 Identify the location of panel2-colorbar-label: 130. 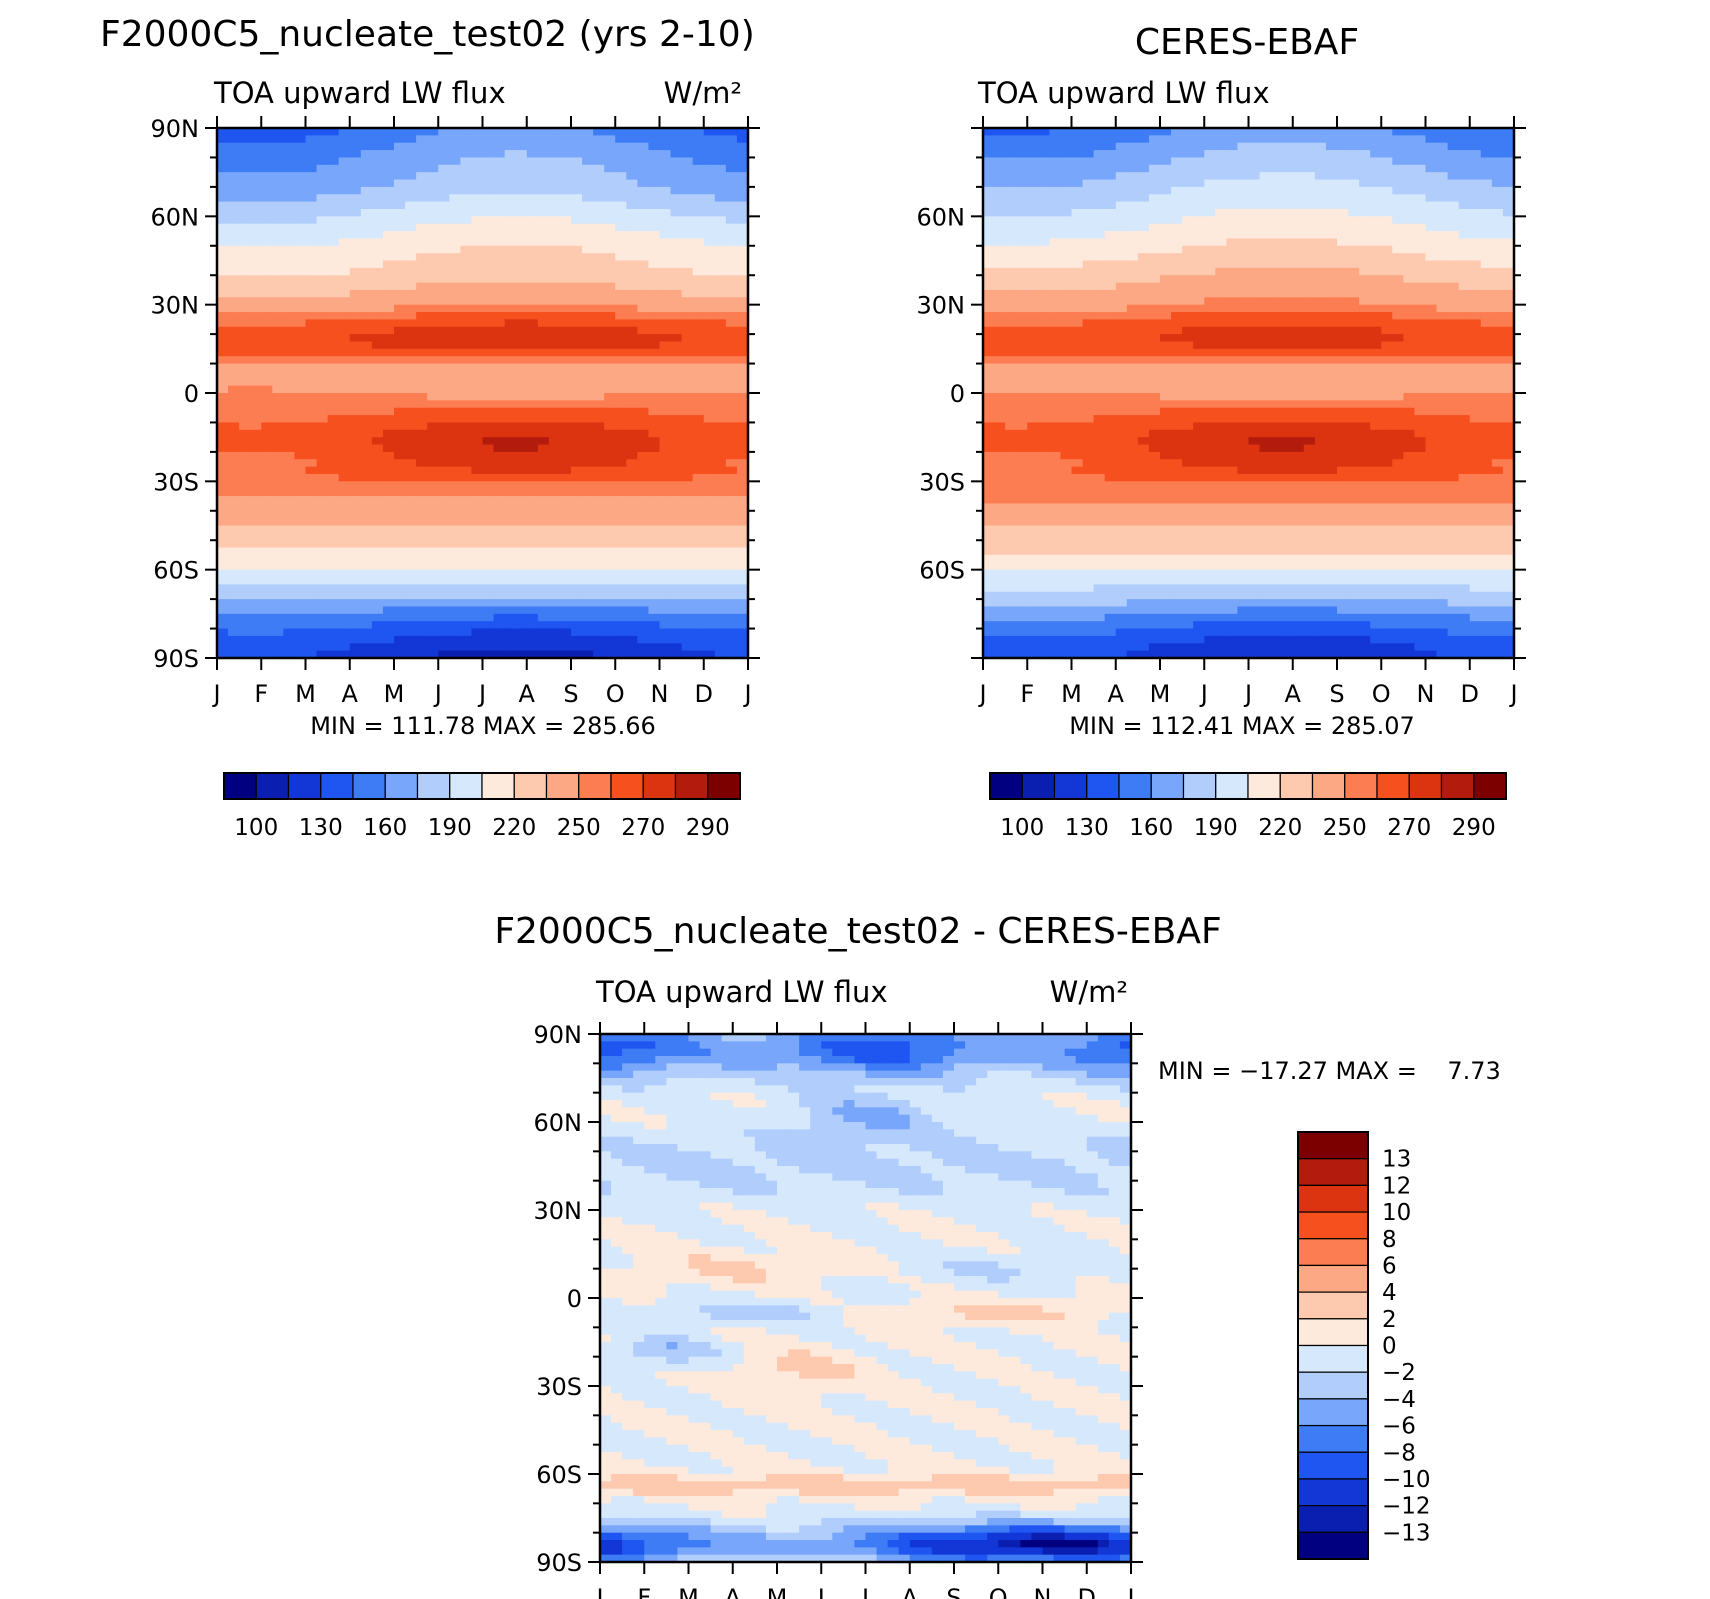
(1087, 828).